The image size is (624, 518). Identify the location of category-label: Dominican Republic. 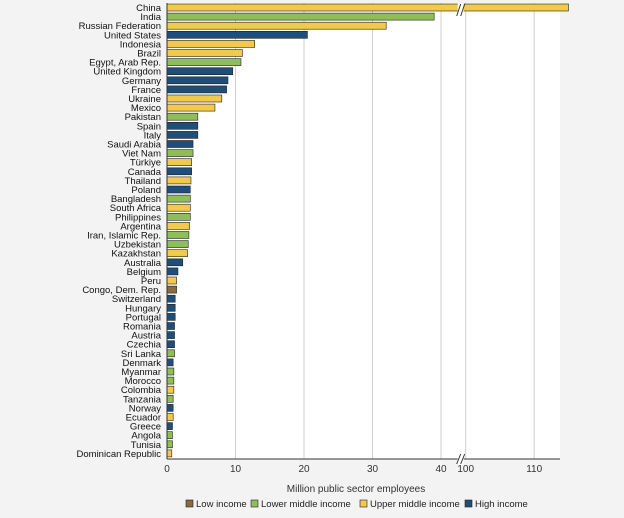
(119, 454).